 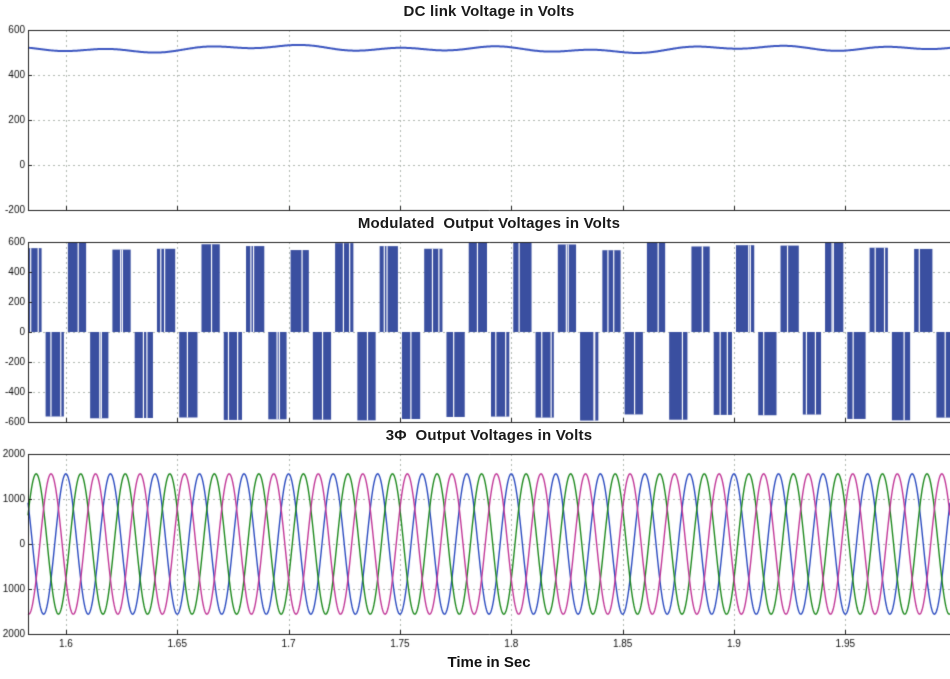 What do you see at coordinates (489, 662) in the screenshot?
I see `x-axis-label: Time in Sec` at bounding box center [489, 662].